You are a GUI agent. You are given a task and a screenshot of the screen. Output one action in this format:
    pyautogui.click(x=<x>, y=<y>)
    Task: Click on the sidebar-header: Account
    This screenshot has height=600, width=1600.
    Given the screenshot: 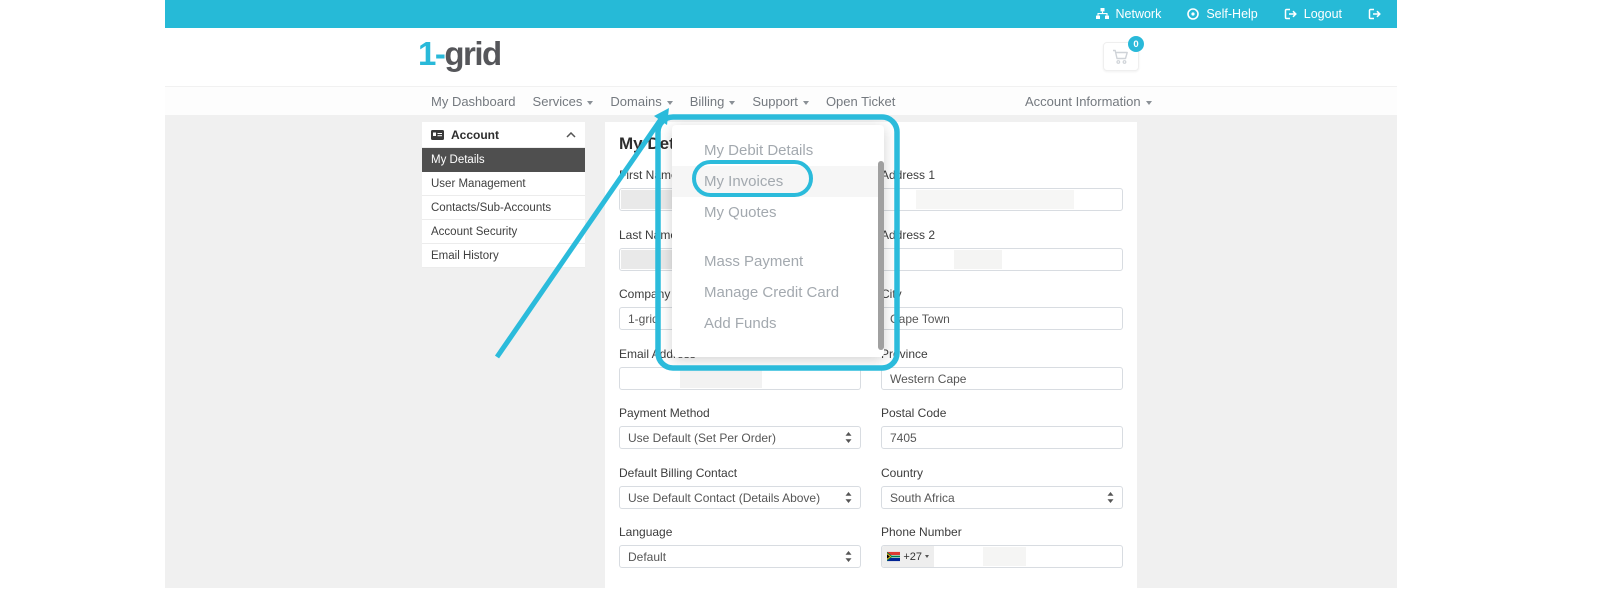 What is the action you would take?
    pyautogui.click(x=503, y=135)
    